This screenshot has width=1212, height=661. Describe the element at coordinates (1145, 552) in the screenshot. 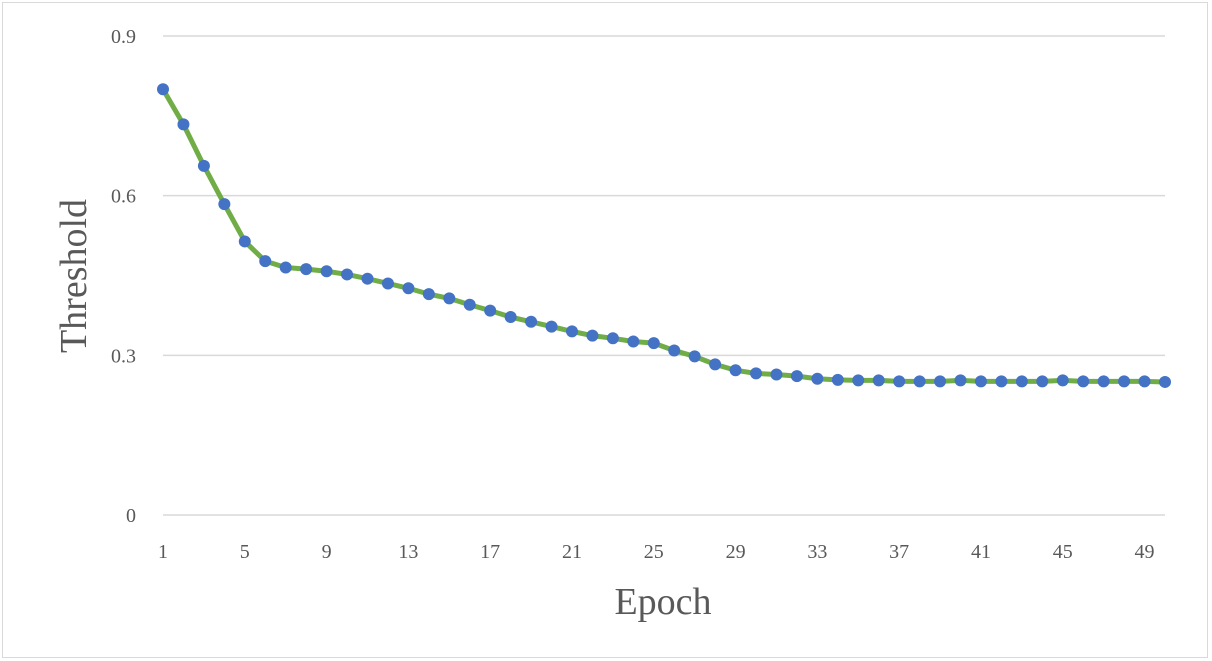

I see `x-tick-label: 49` at that location.